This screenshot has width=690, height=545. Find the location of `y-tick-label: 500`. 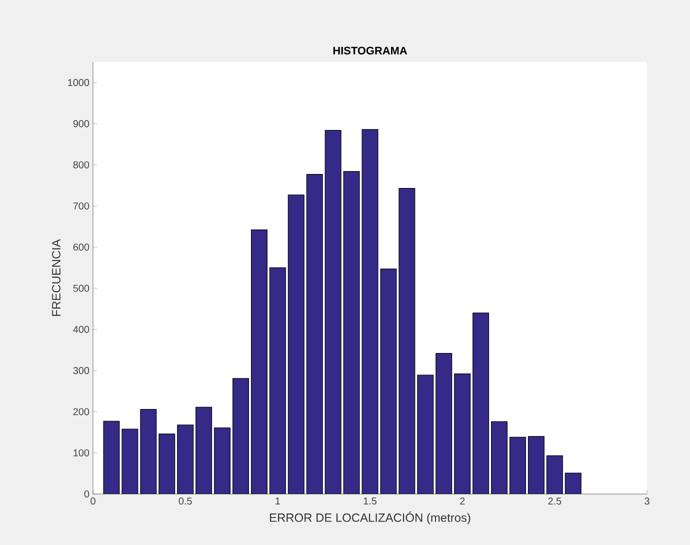

y-tick-label: 500 is located at coordinates (81, 288).